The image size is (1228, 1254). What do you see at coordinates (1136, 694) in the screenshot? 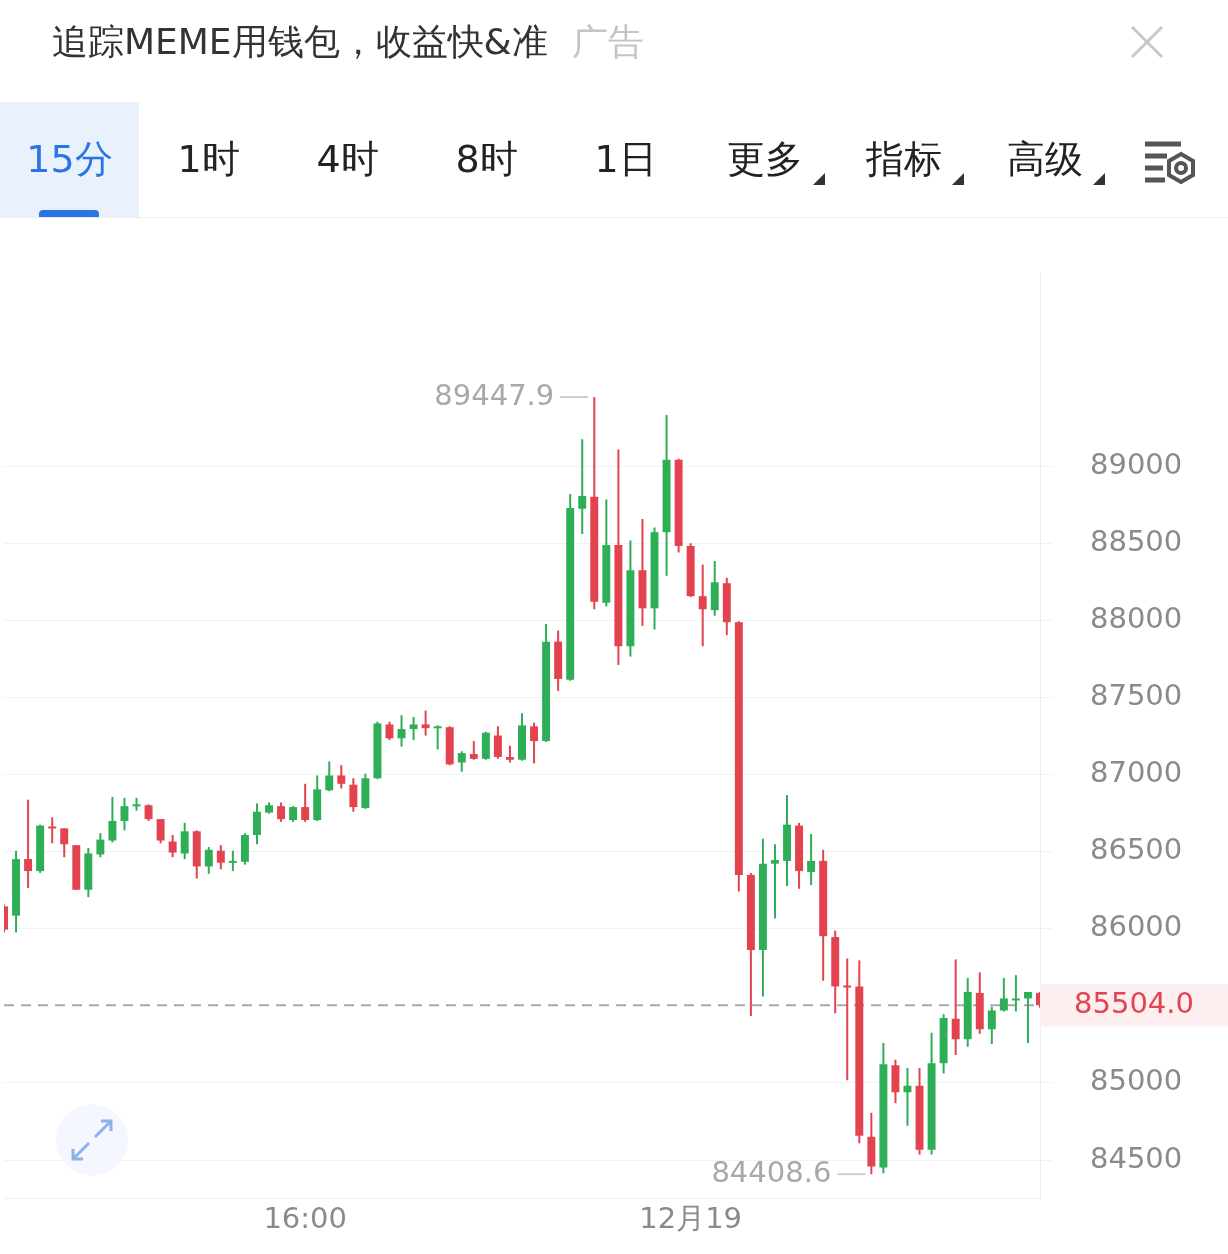
I see `y-tick-label: 87500` at bounding box center [1136, 694].